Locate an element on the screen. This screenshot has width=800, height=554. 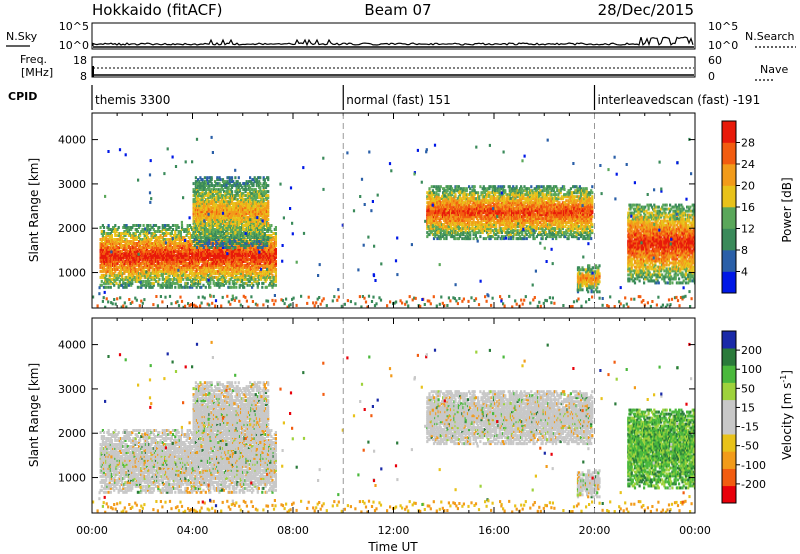
colorbar-tick-label: 20 is located at coordinates (748, 186).